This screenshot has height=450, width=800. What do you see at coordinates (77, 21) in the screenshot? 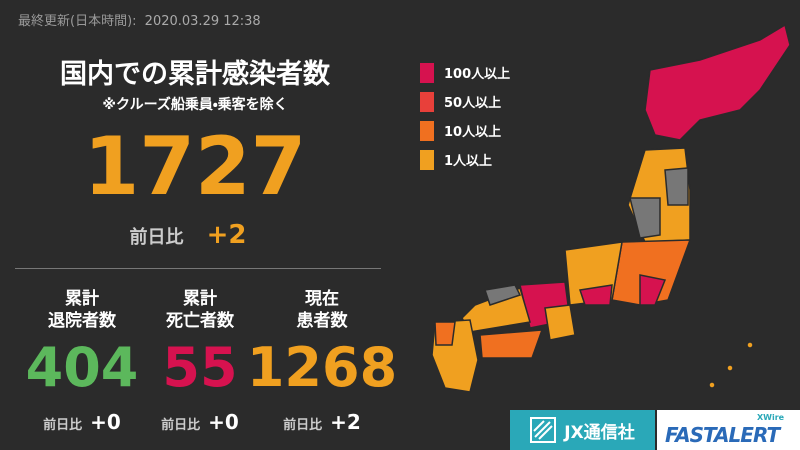
I see `update-label: 最終更新(日本時間):` at bounding box center [77, 21].